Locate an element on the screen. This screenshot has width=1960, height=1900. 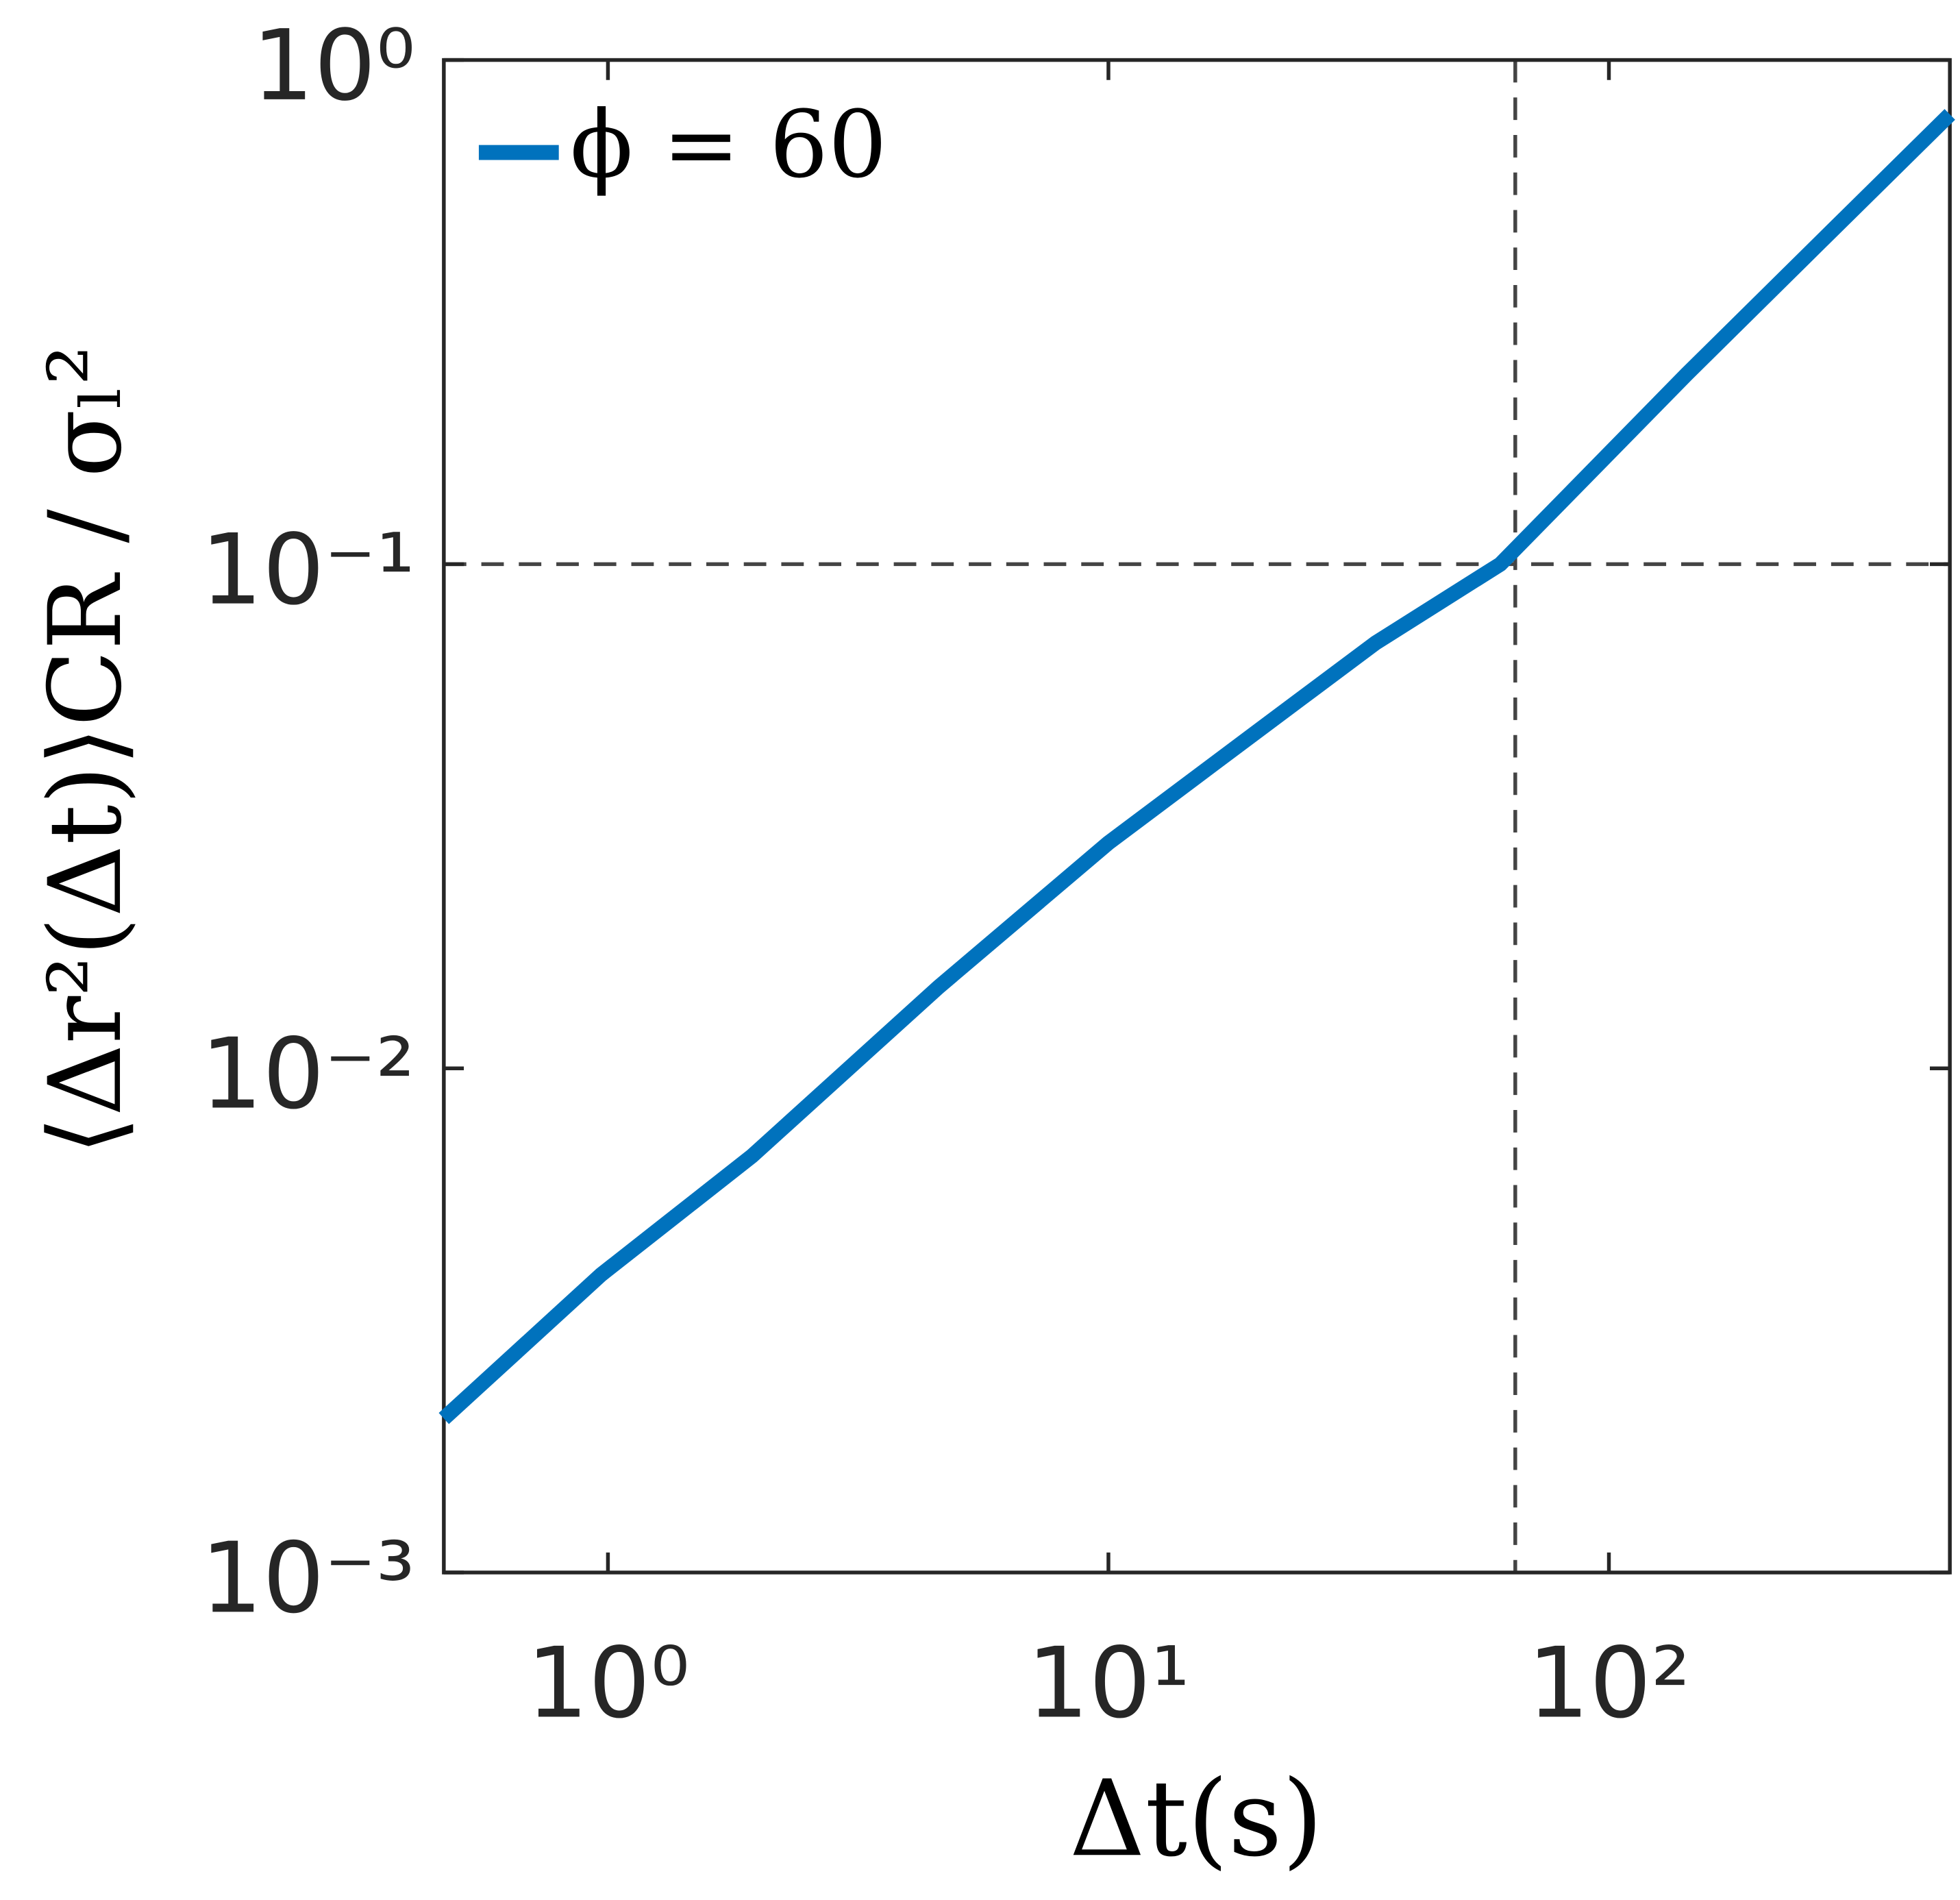
x-tick-label: 10⁰ is located at coordinates (608, 1683).